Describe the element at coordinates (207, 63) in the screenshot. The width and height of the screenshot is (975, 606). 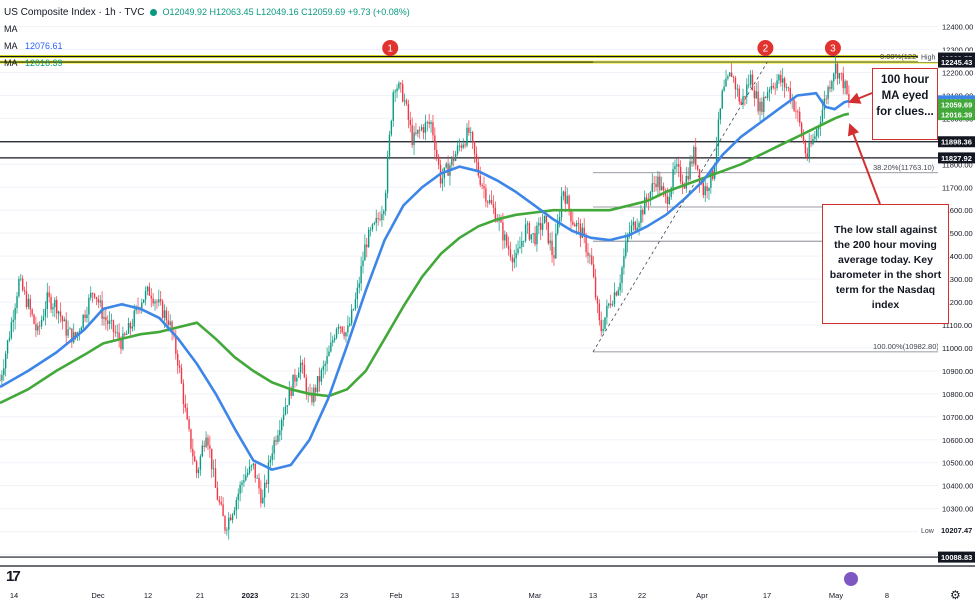
I see `legend-ma-row: MA 12016.39` at that location.